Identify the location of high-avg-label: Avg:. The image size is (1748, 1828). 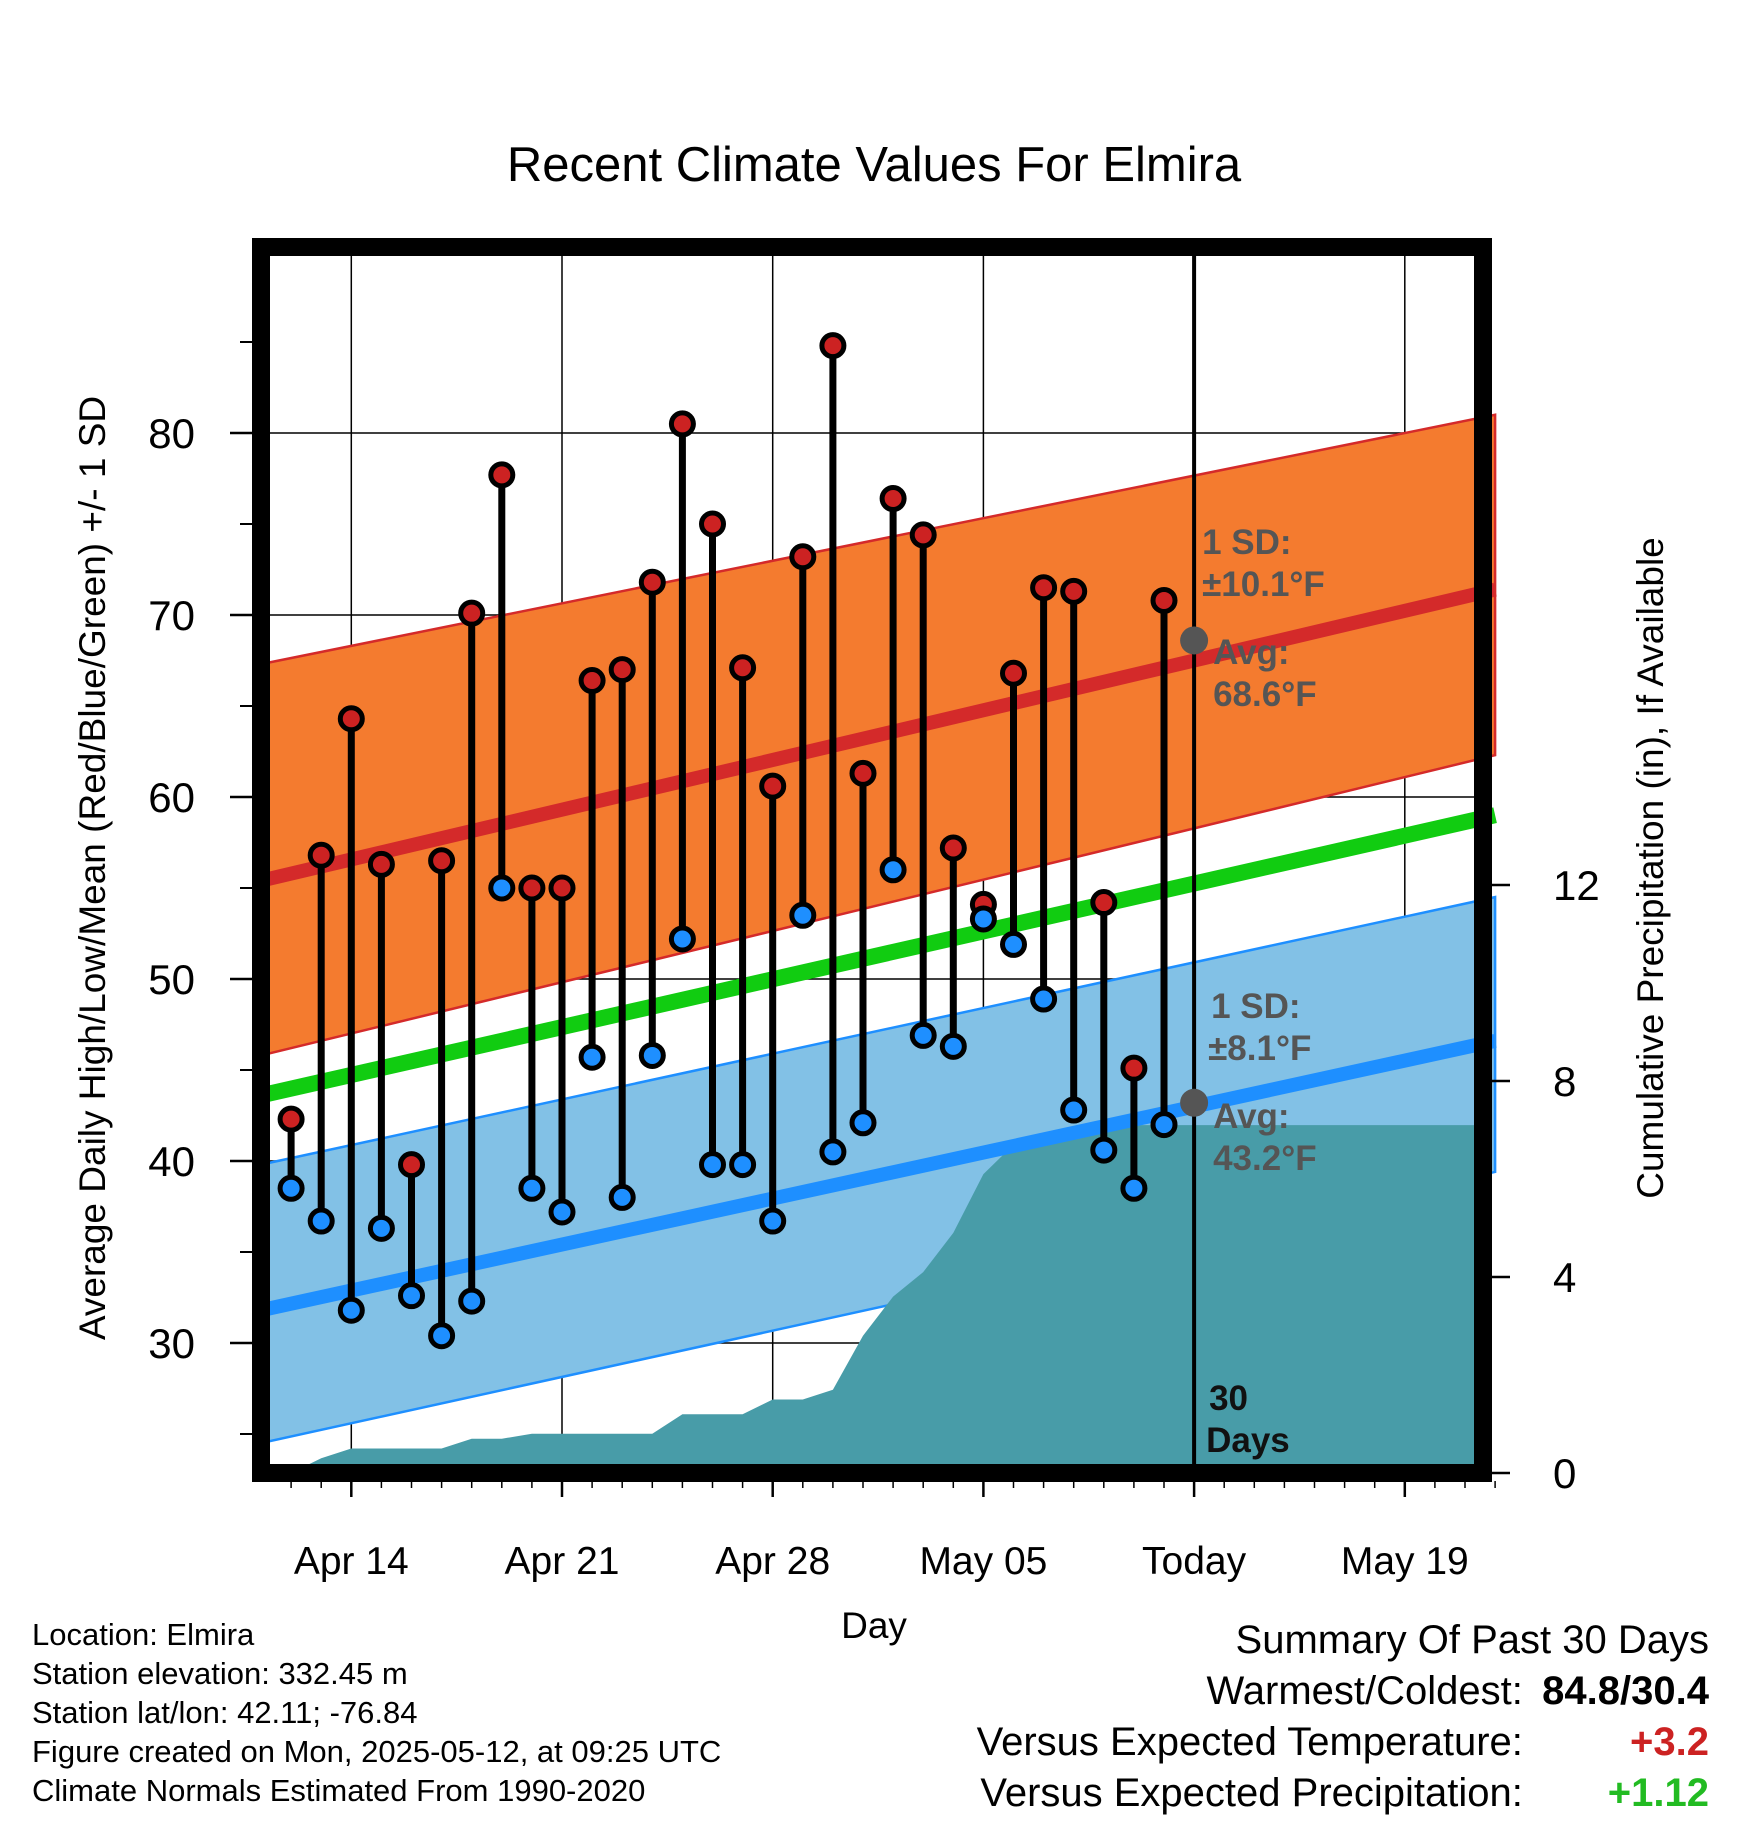
(1251, 652).